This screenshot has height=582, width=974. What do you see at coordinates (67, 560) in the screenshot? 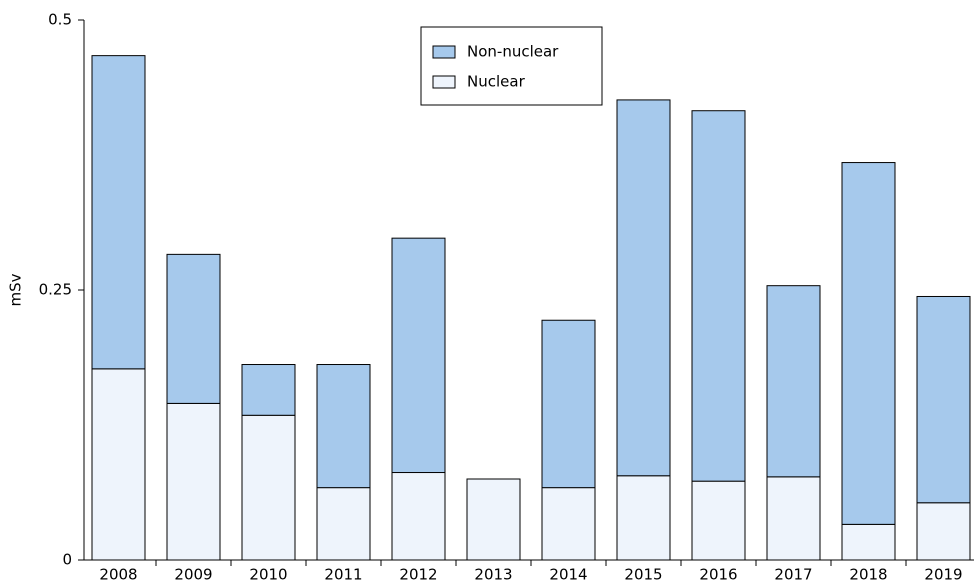
I see `y-tick-label: 0` at bounding box center [67, 560].